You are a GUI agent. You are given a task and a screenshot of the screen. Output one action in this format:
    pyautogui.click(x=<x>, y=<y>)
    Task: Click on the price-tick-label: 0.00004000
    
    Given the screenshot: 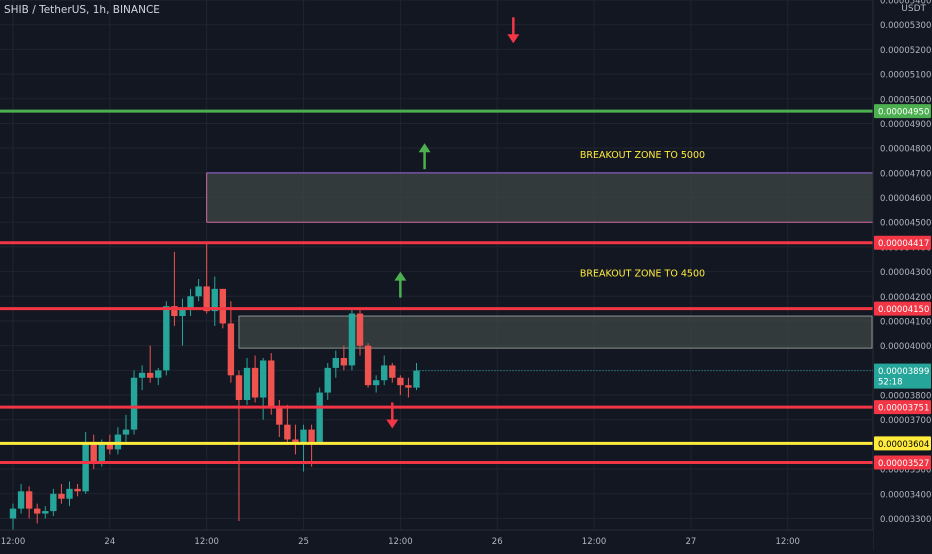 What is the action you would take?
    pyautogui.click(x=905, y=347)
    